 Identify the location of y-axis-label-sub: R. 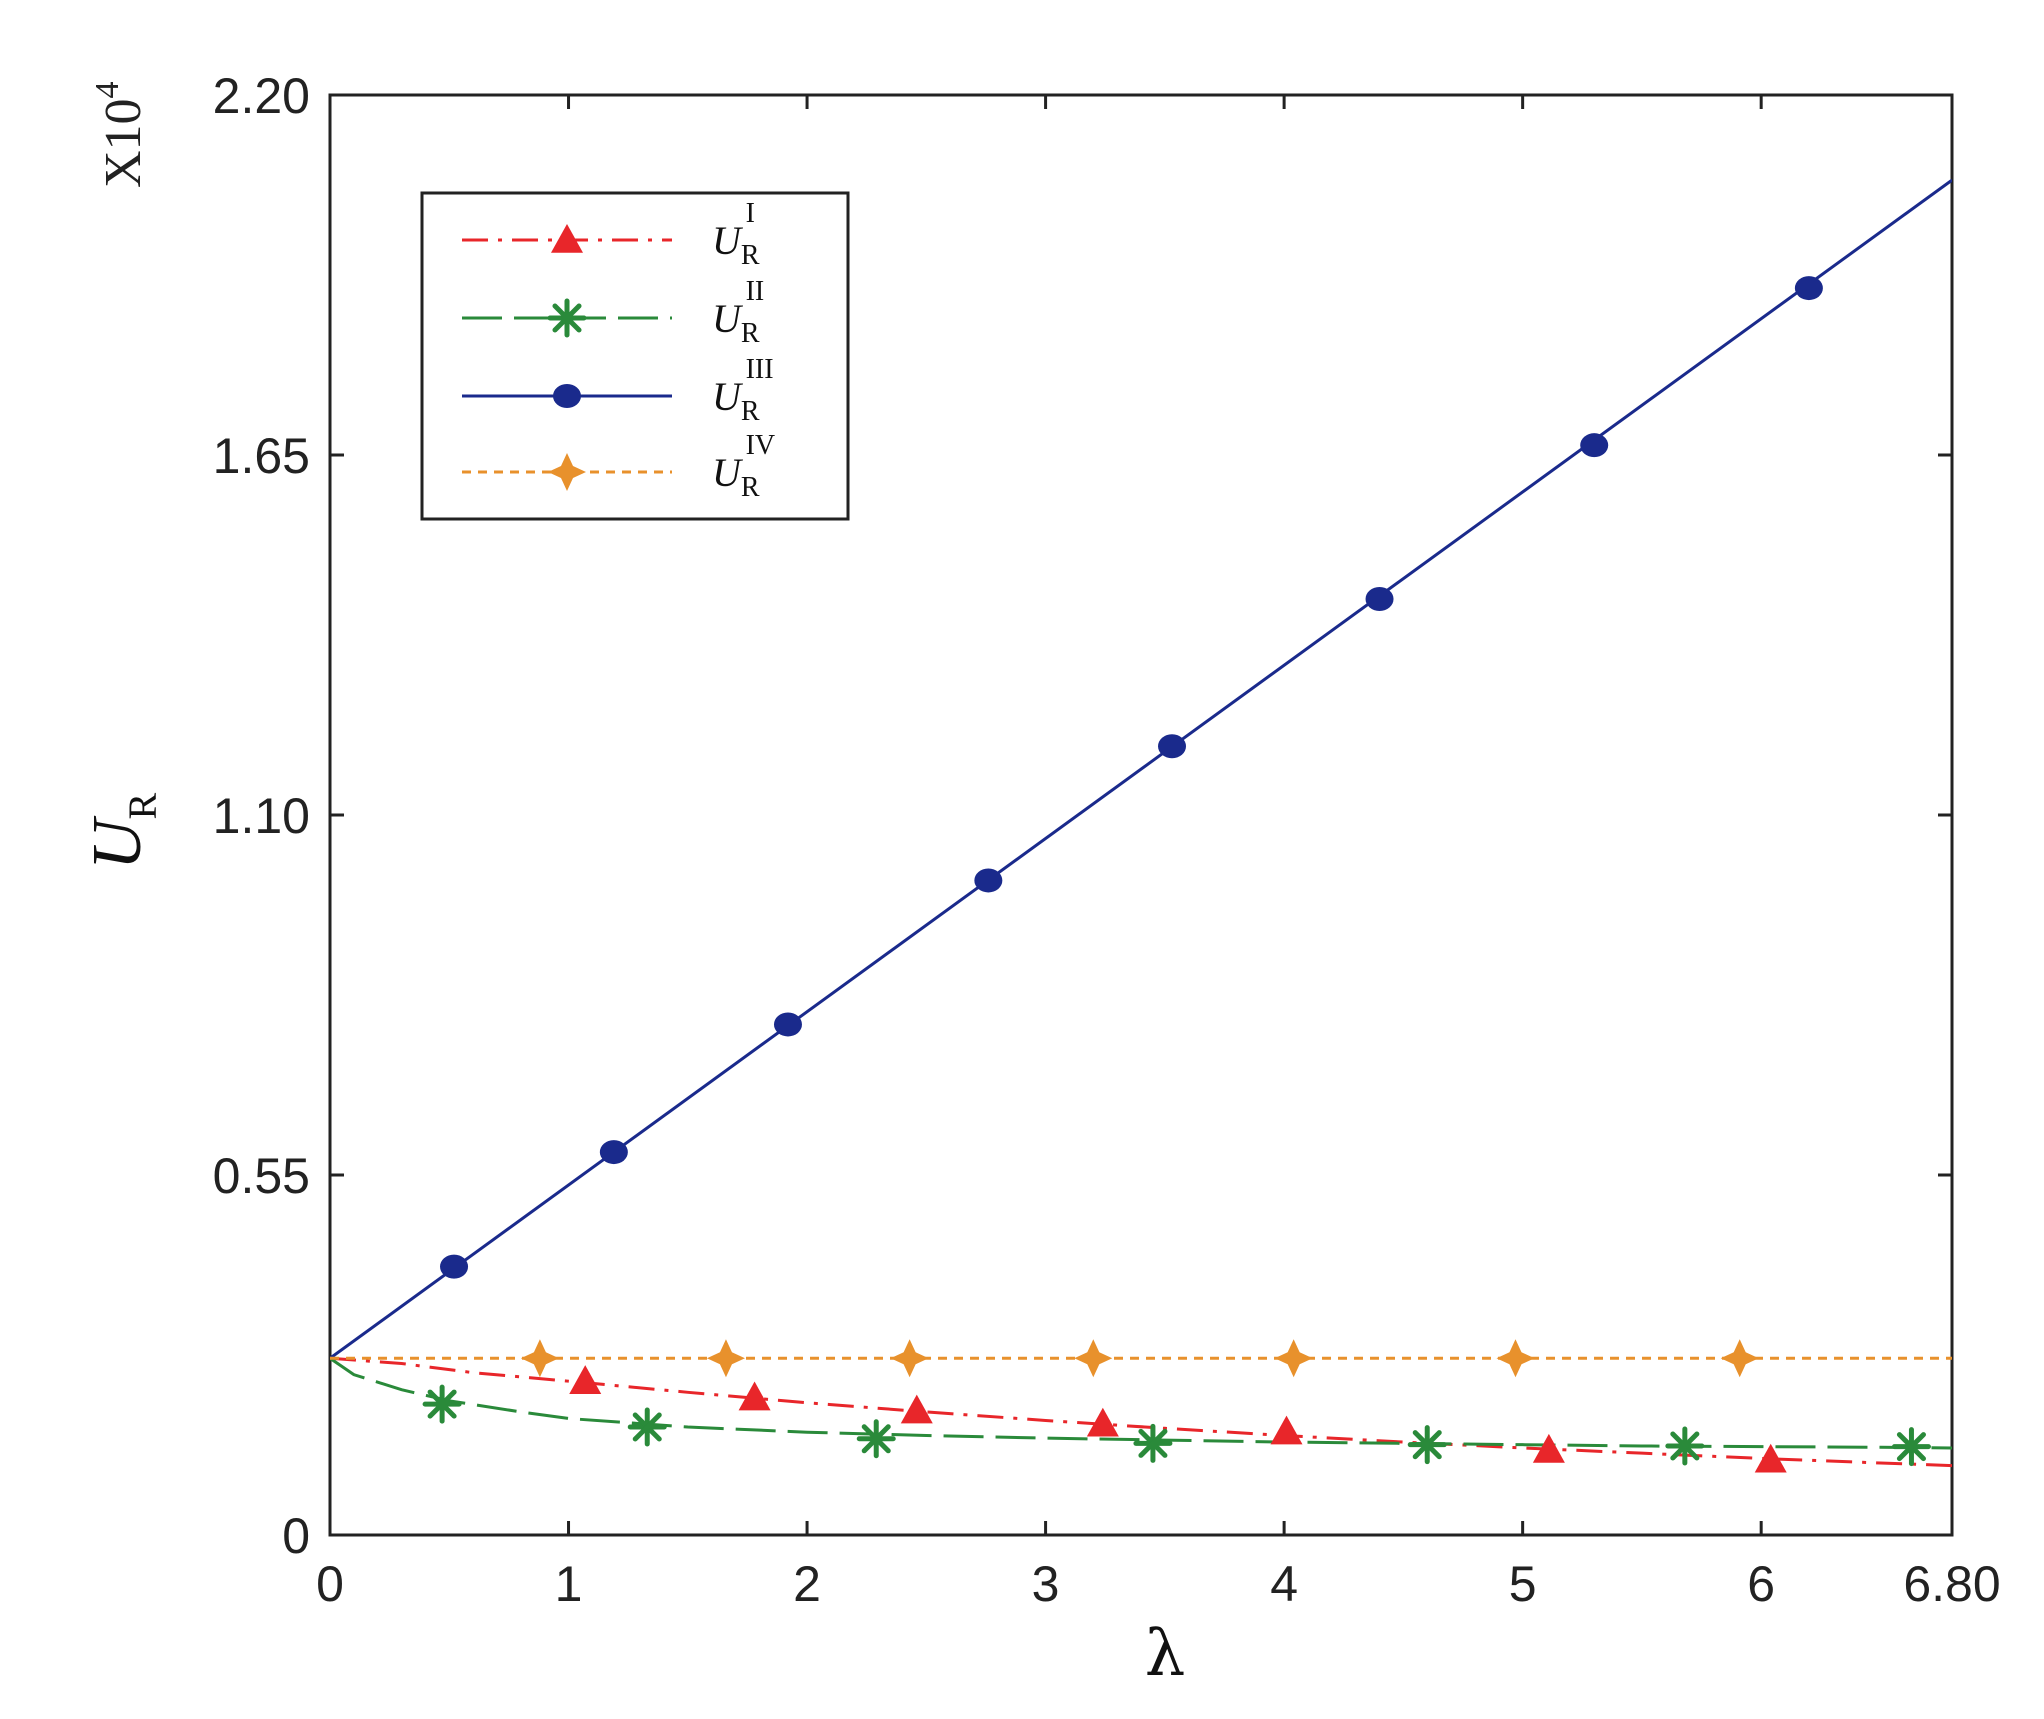
(142, 805).